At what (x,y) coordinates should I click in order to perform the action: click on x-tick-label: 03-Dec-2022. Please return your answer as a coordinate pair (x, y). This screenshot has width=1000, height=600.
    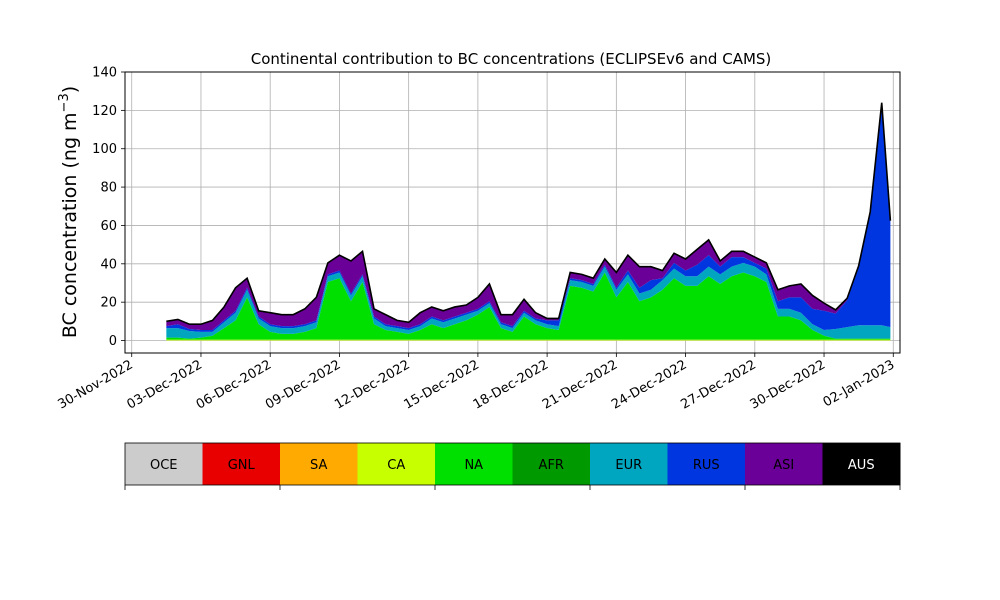
    Looking at the image, I should click on (165, 384).